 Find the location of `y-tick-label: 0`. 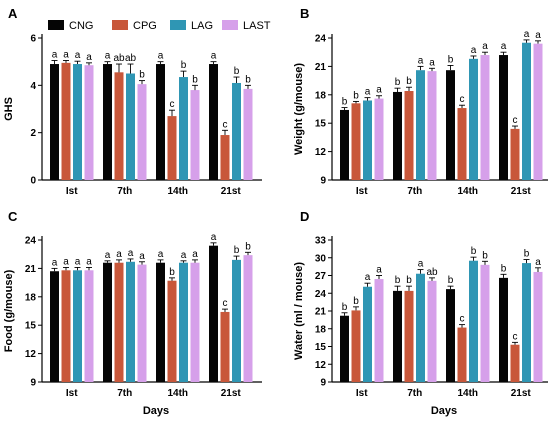

y-tick-label: 0 is located at coordinates (33, 181).